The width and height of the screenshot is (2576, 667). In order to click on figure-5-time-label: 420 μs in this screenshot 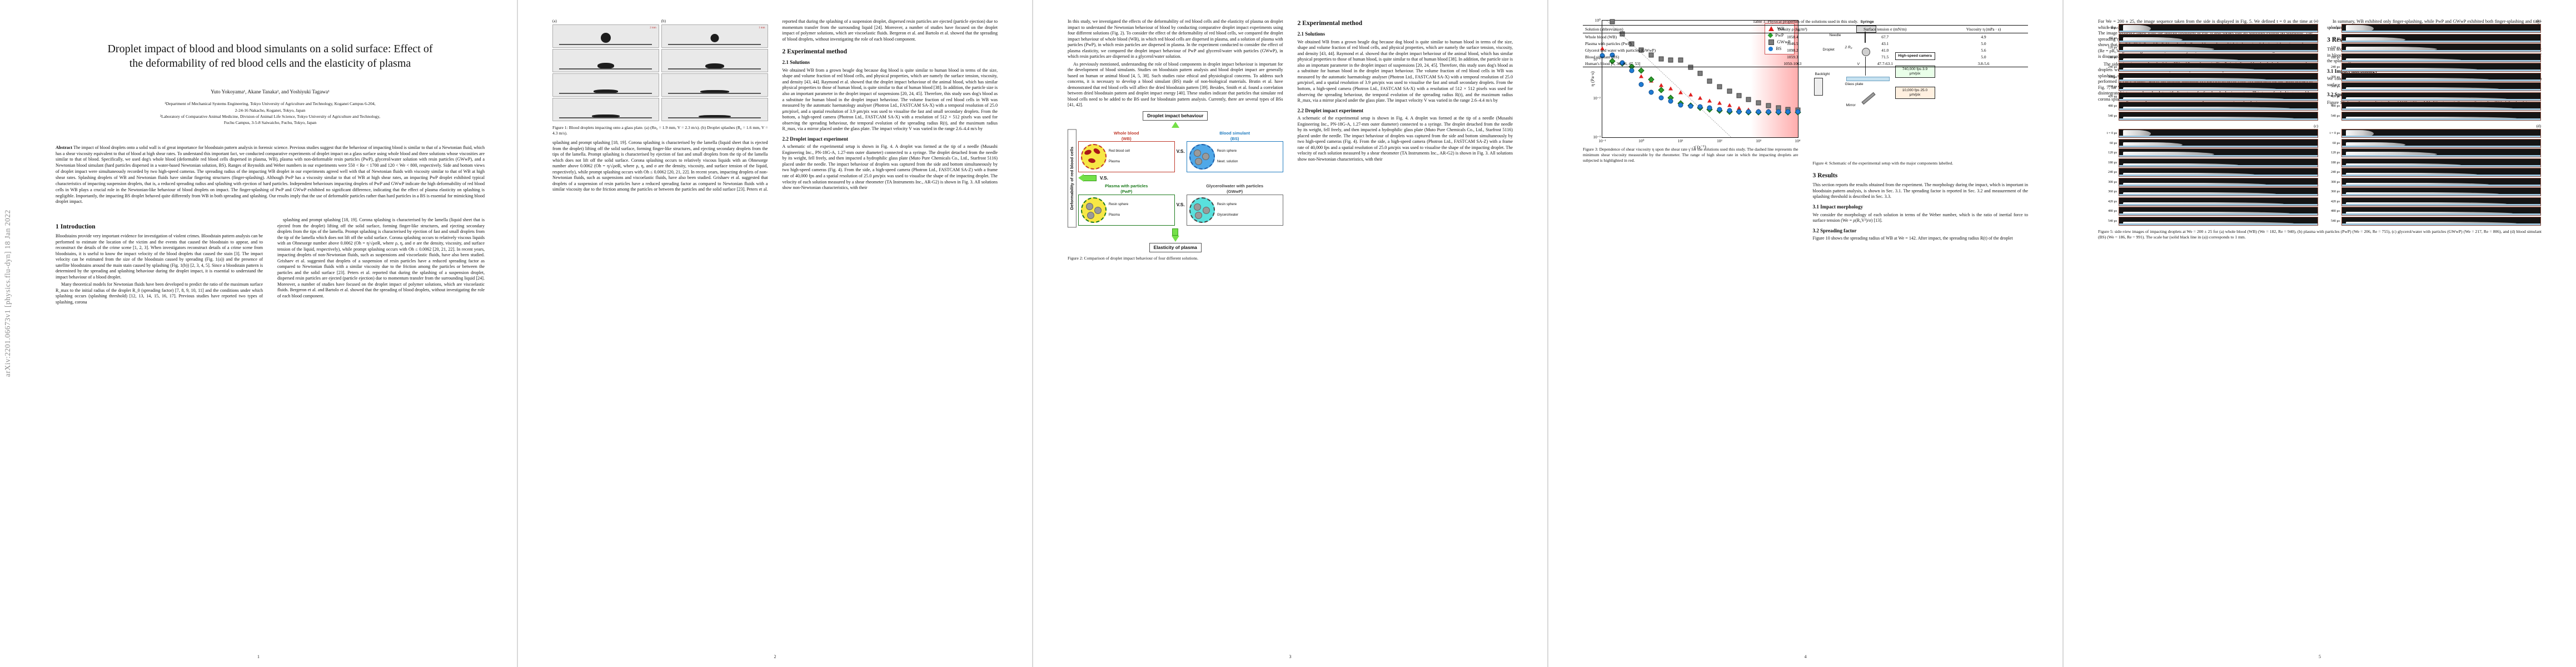, I will do `click(2335, 201)`.